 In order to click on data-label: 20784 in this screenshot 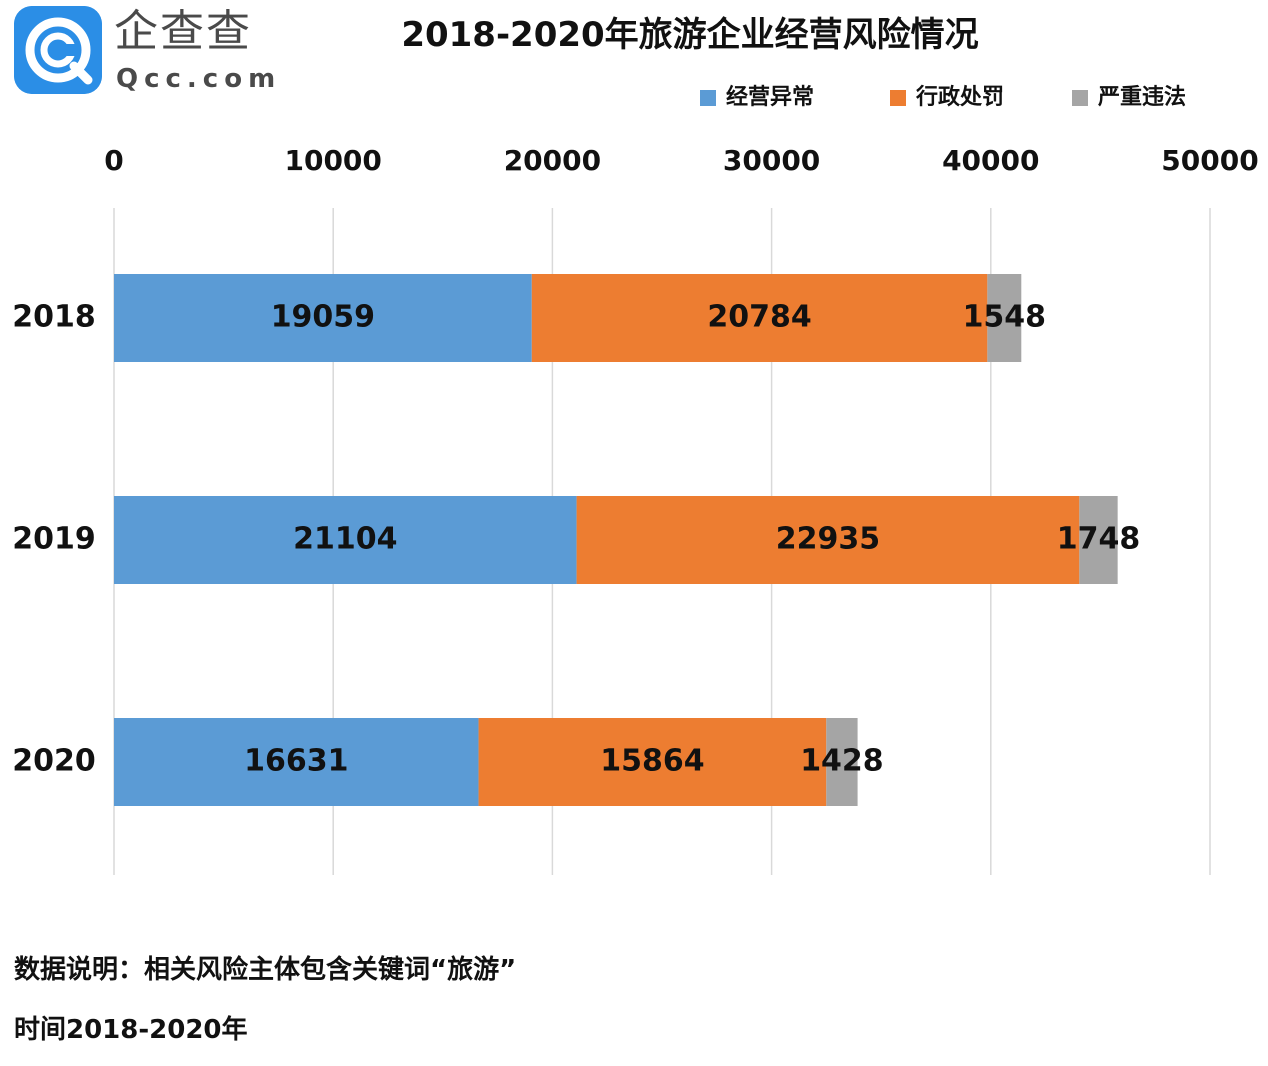, I will do `click(759, 317)`.